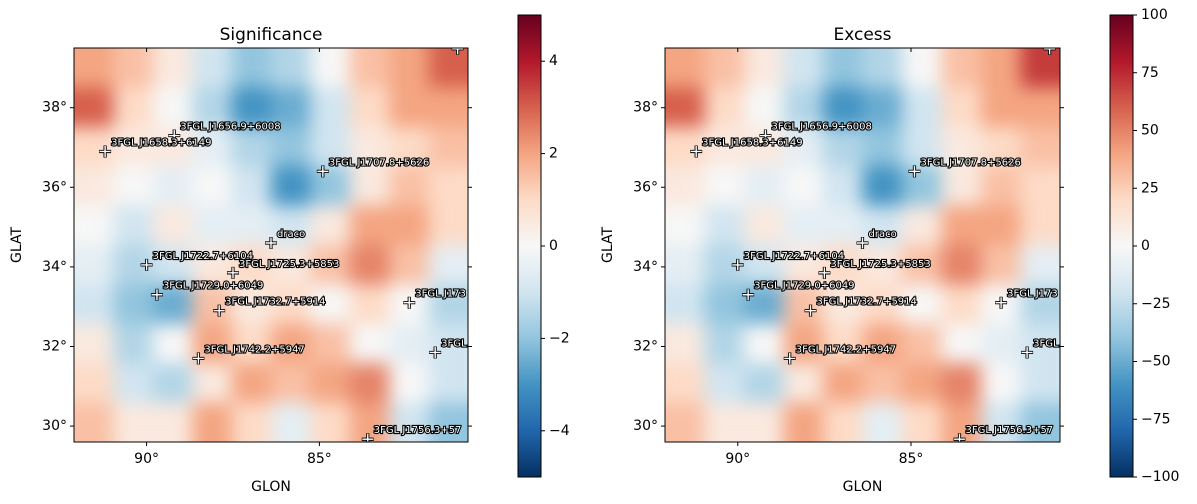  What do you see at coordinates (54, 187) in the screenshot?
I see `y-tick-label: 36°` at bounding box center [54, 187].